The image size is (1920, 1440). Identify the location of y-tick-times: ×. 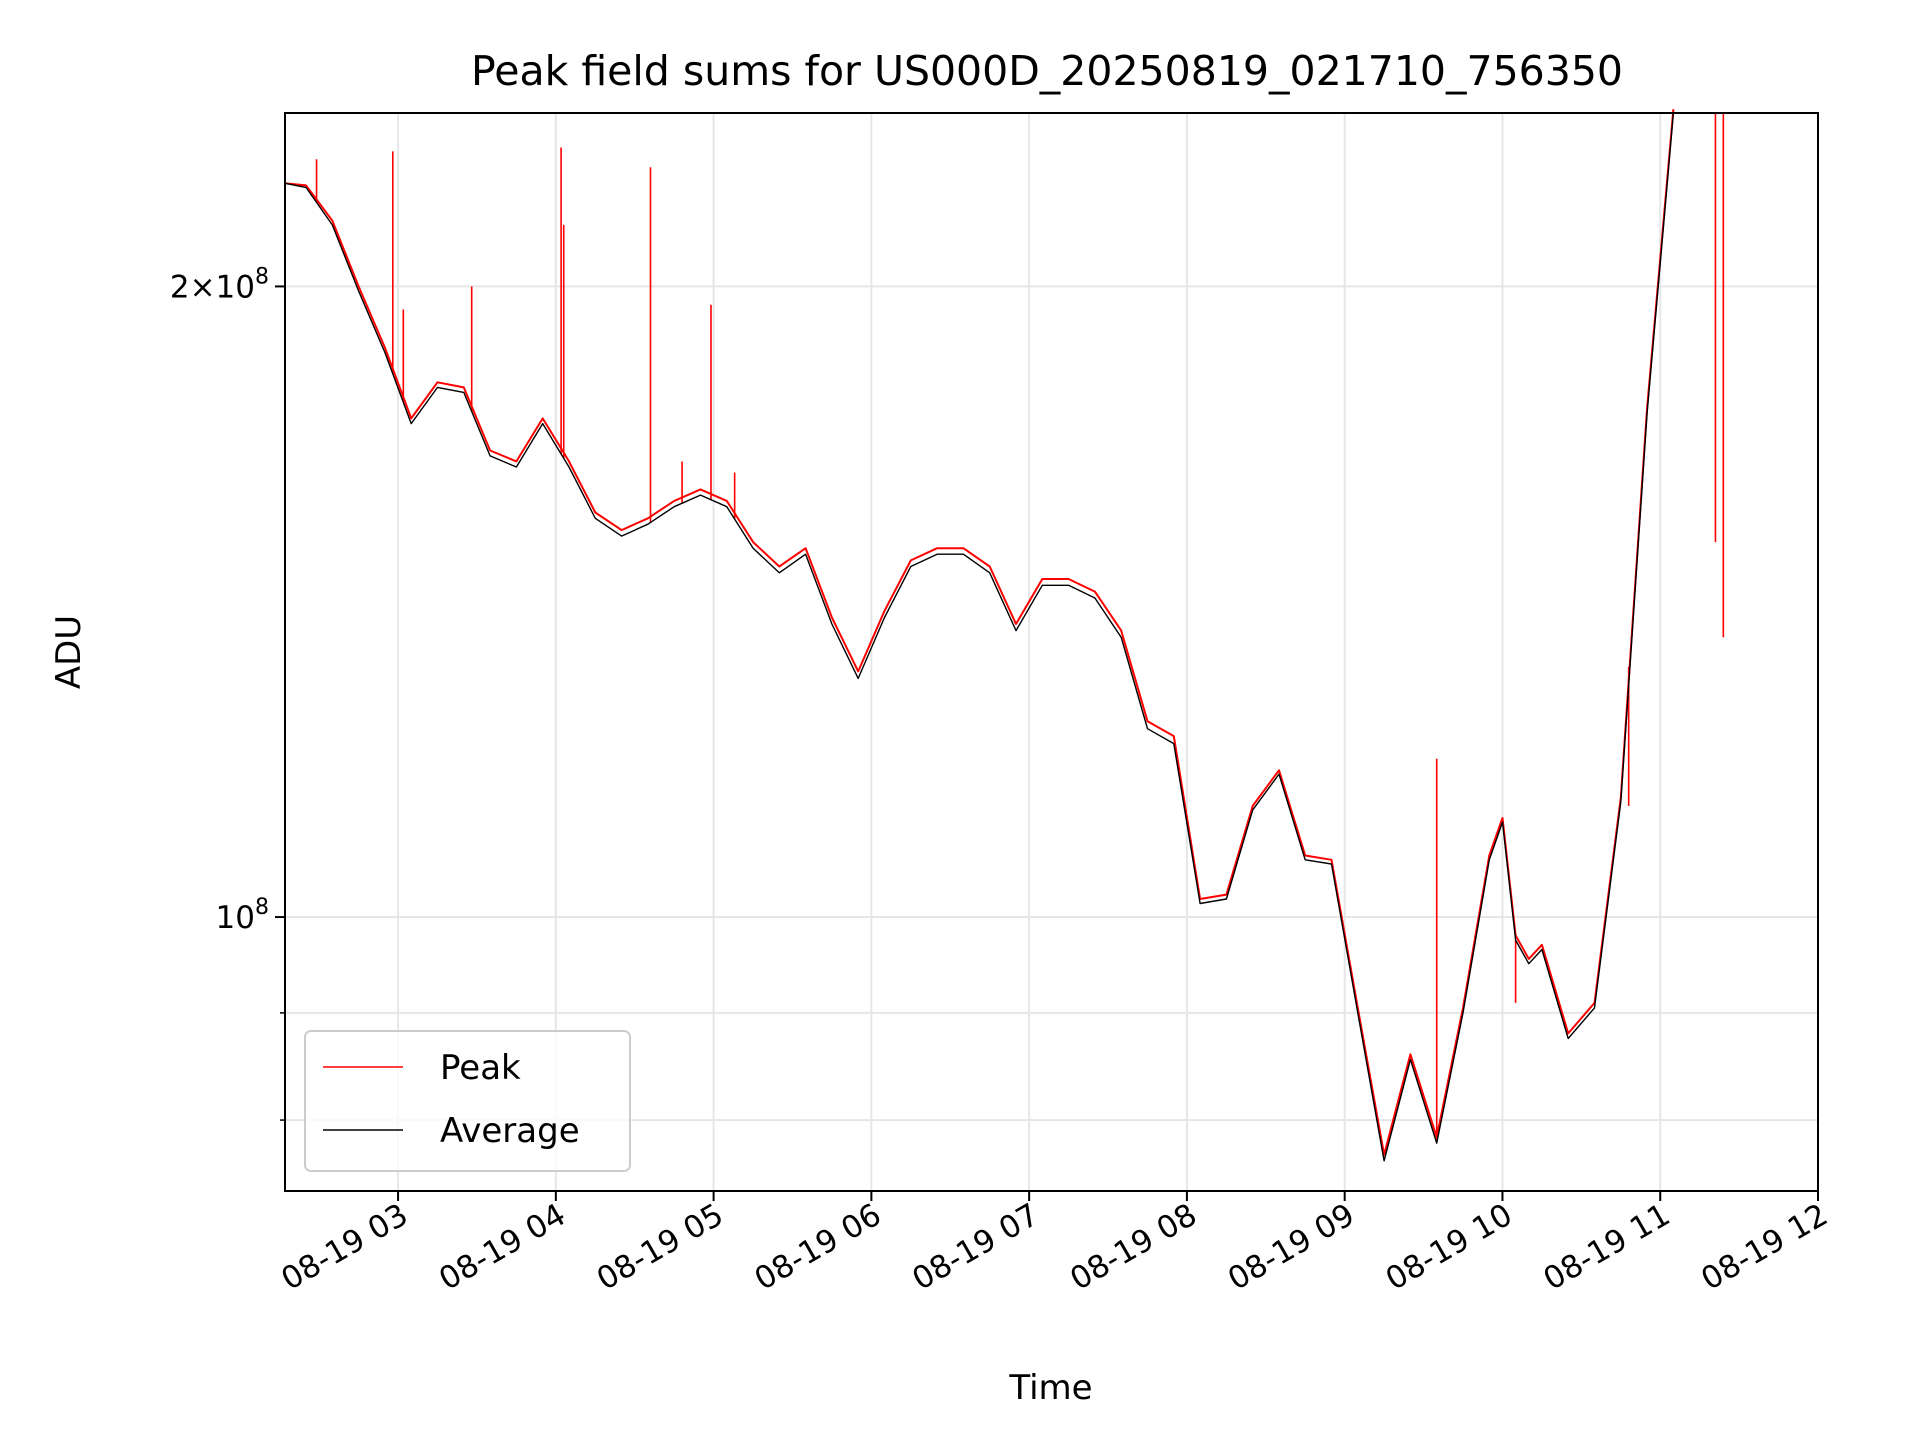
(203, 287).